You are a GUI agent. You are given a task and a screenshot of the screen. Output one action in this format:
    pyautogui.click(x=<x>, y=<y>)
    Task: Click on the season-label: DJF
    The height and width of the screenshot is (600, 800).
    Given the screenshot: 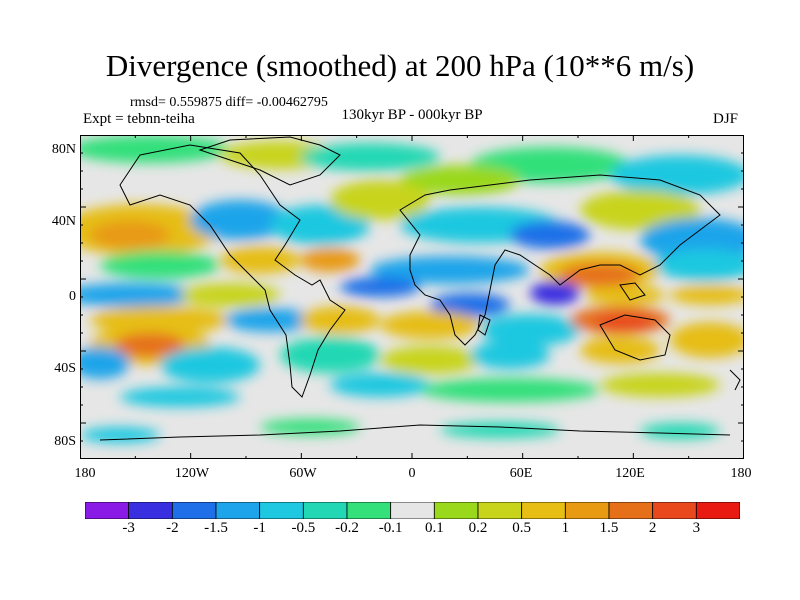 What is the action you would take?
    pyautogui.click(x=725, y=119)
    